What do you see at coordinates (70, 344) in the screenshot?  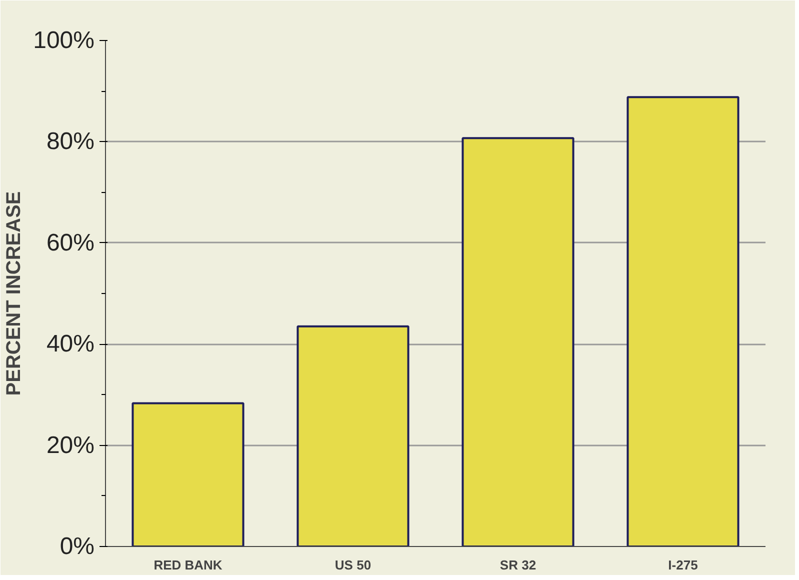 I see `y-tick-label: 40%` at bounding box center [70, 344].